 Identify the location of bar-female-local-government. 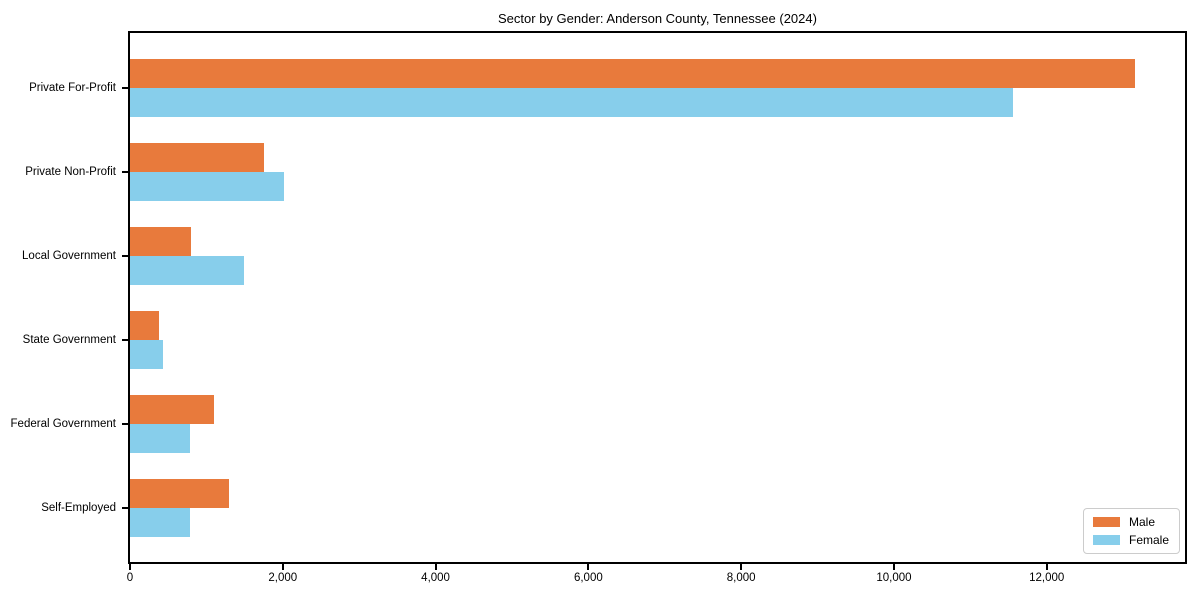
(187, 270).